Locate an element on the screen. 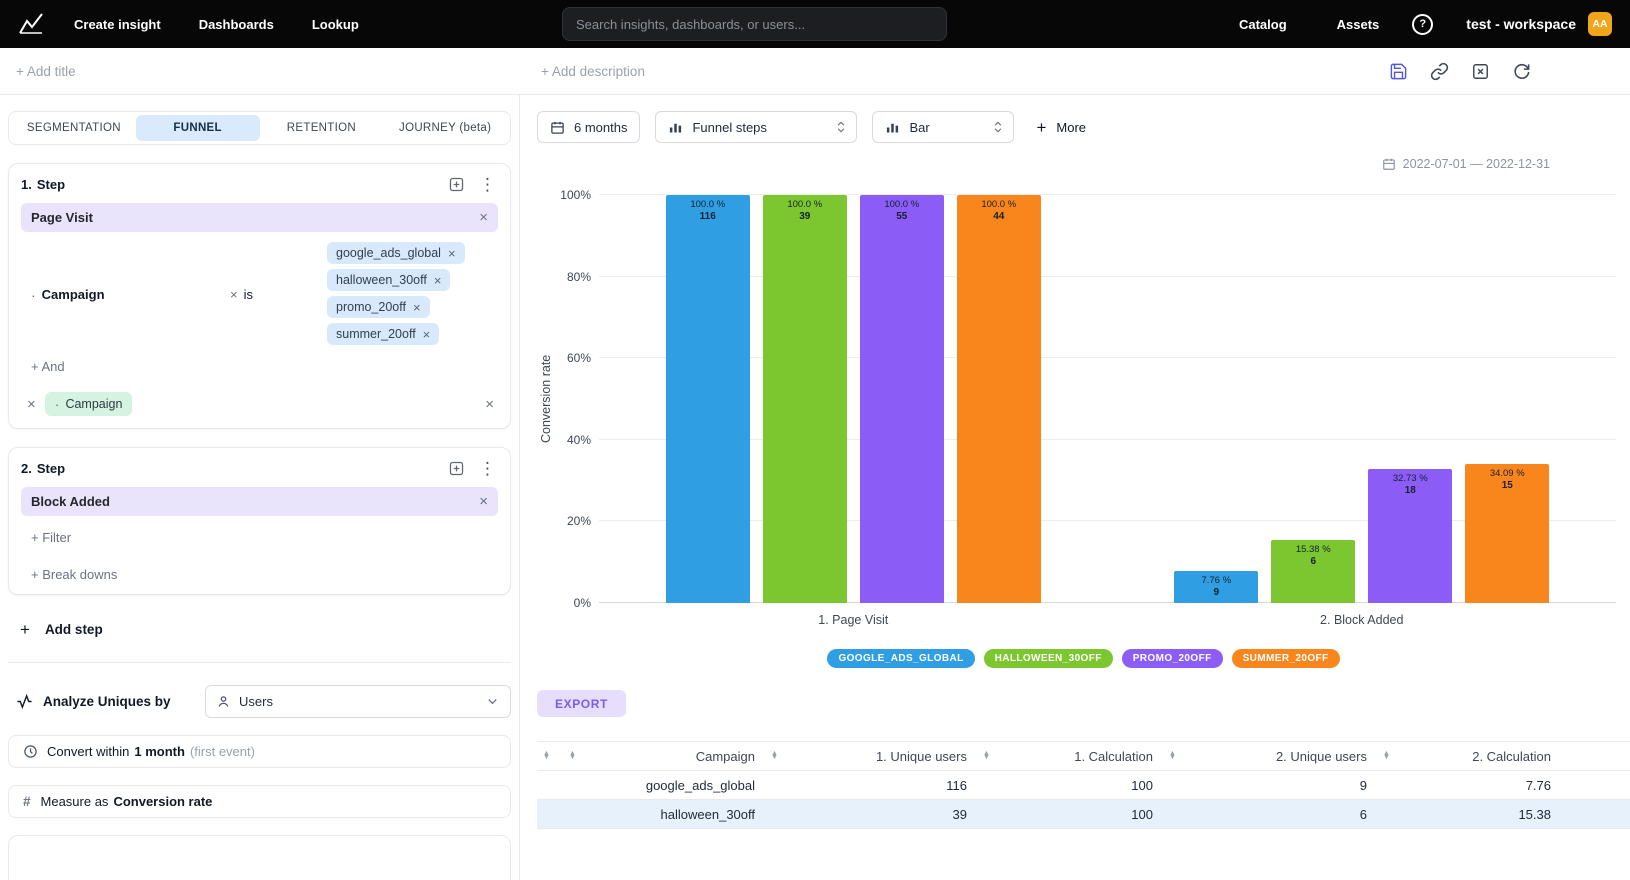 This screenshot has width=1630, height=880. add-filter-link: + Filter is located at coordinates (51, 537).